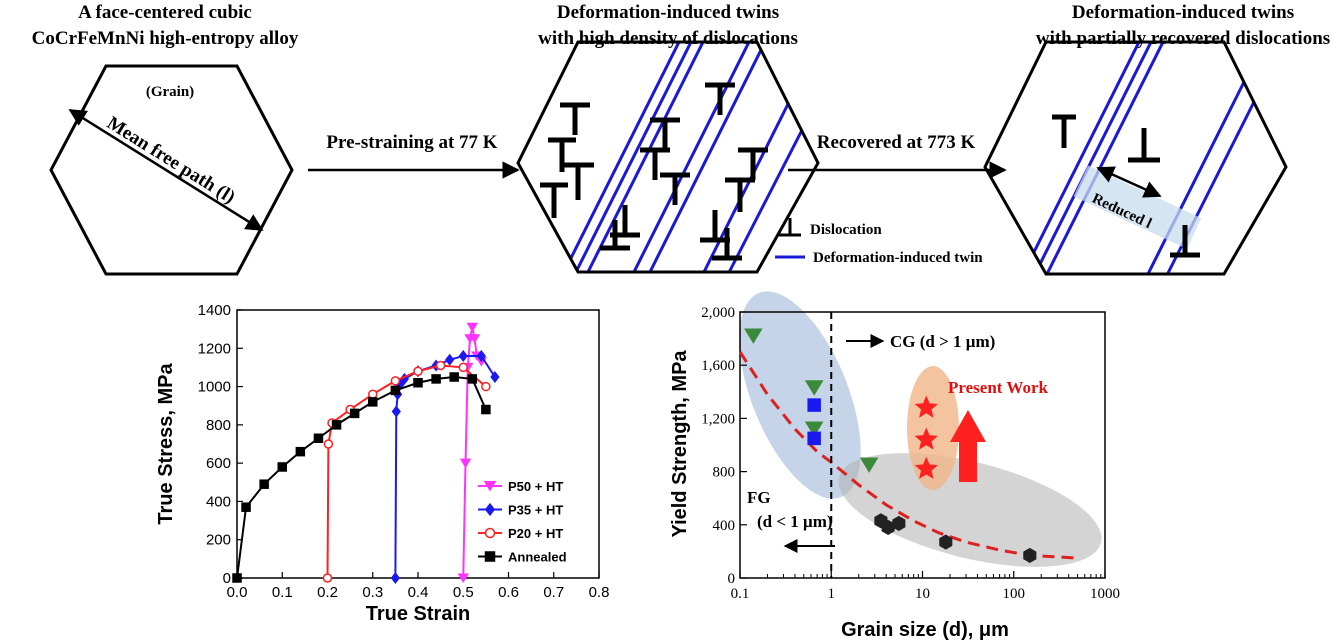  I want to click on y-tick-label: 1,600, so click(718, 366).